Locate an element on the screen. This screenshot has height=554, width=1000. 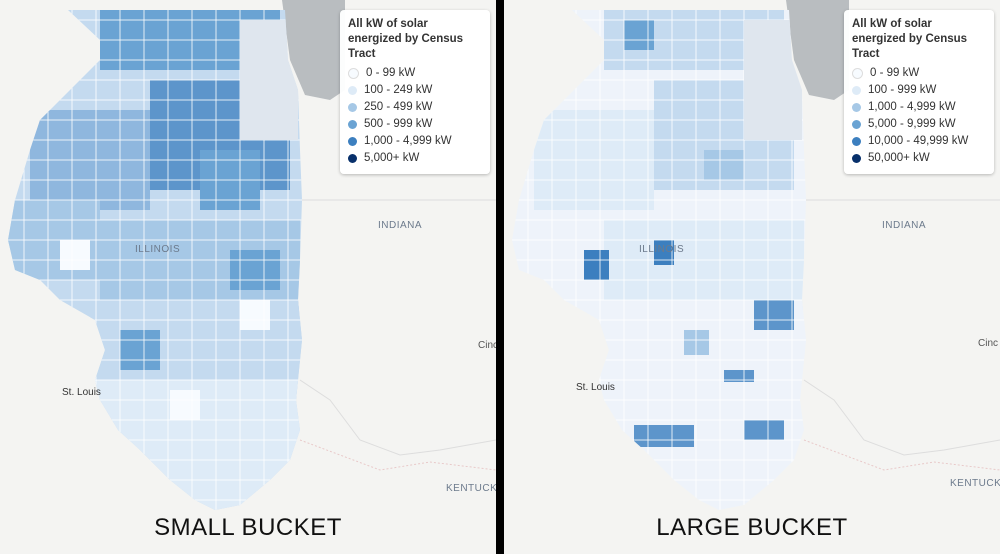
legend-item: 500 - 999 kW is located at coordinates (415, 124).